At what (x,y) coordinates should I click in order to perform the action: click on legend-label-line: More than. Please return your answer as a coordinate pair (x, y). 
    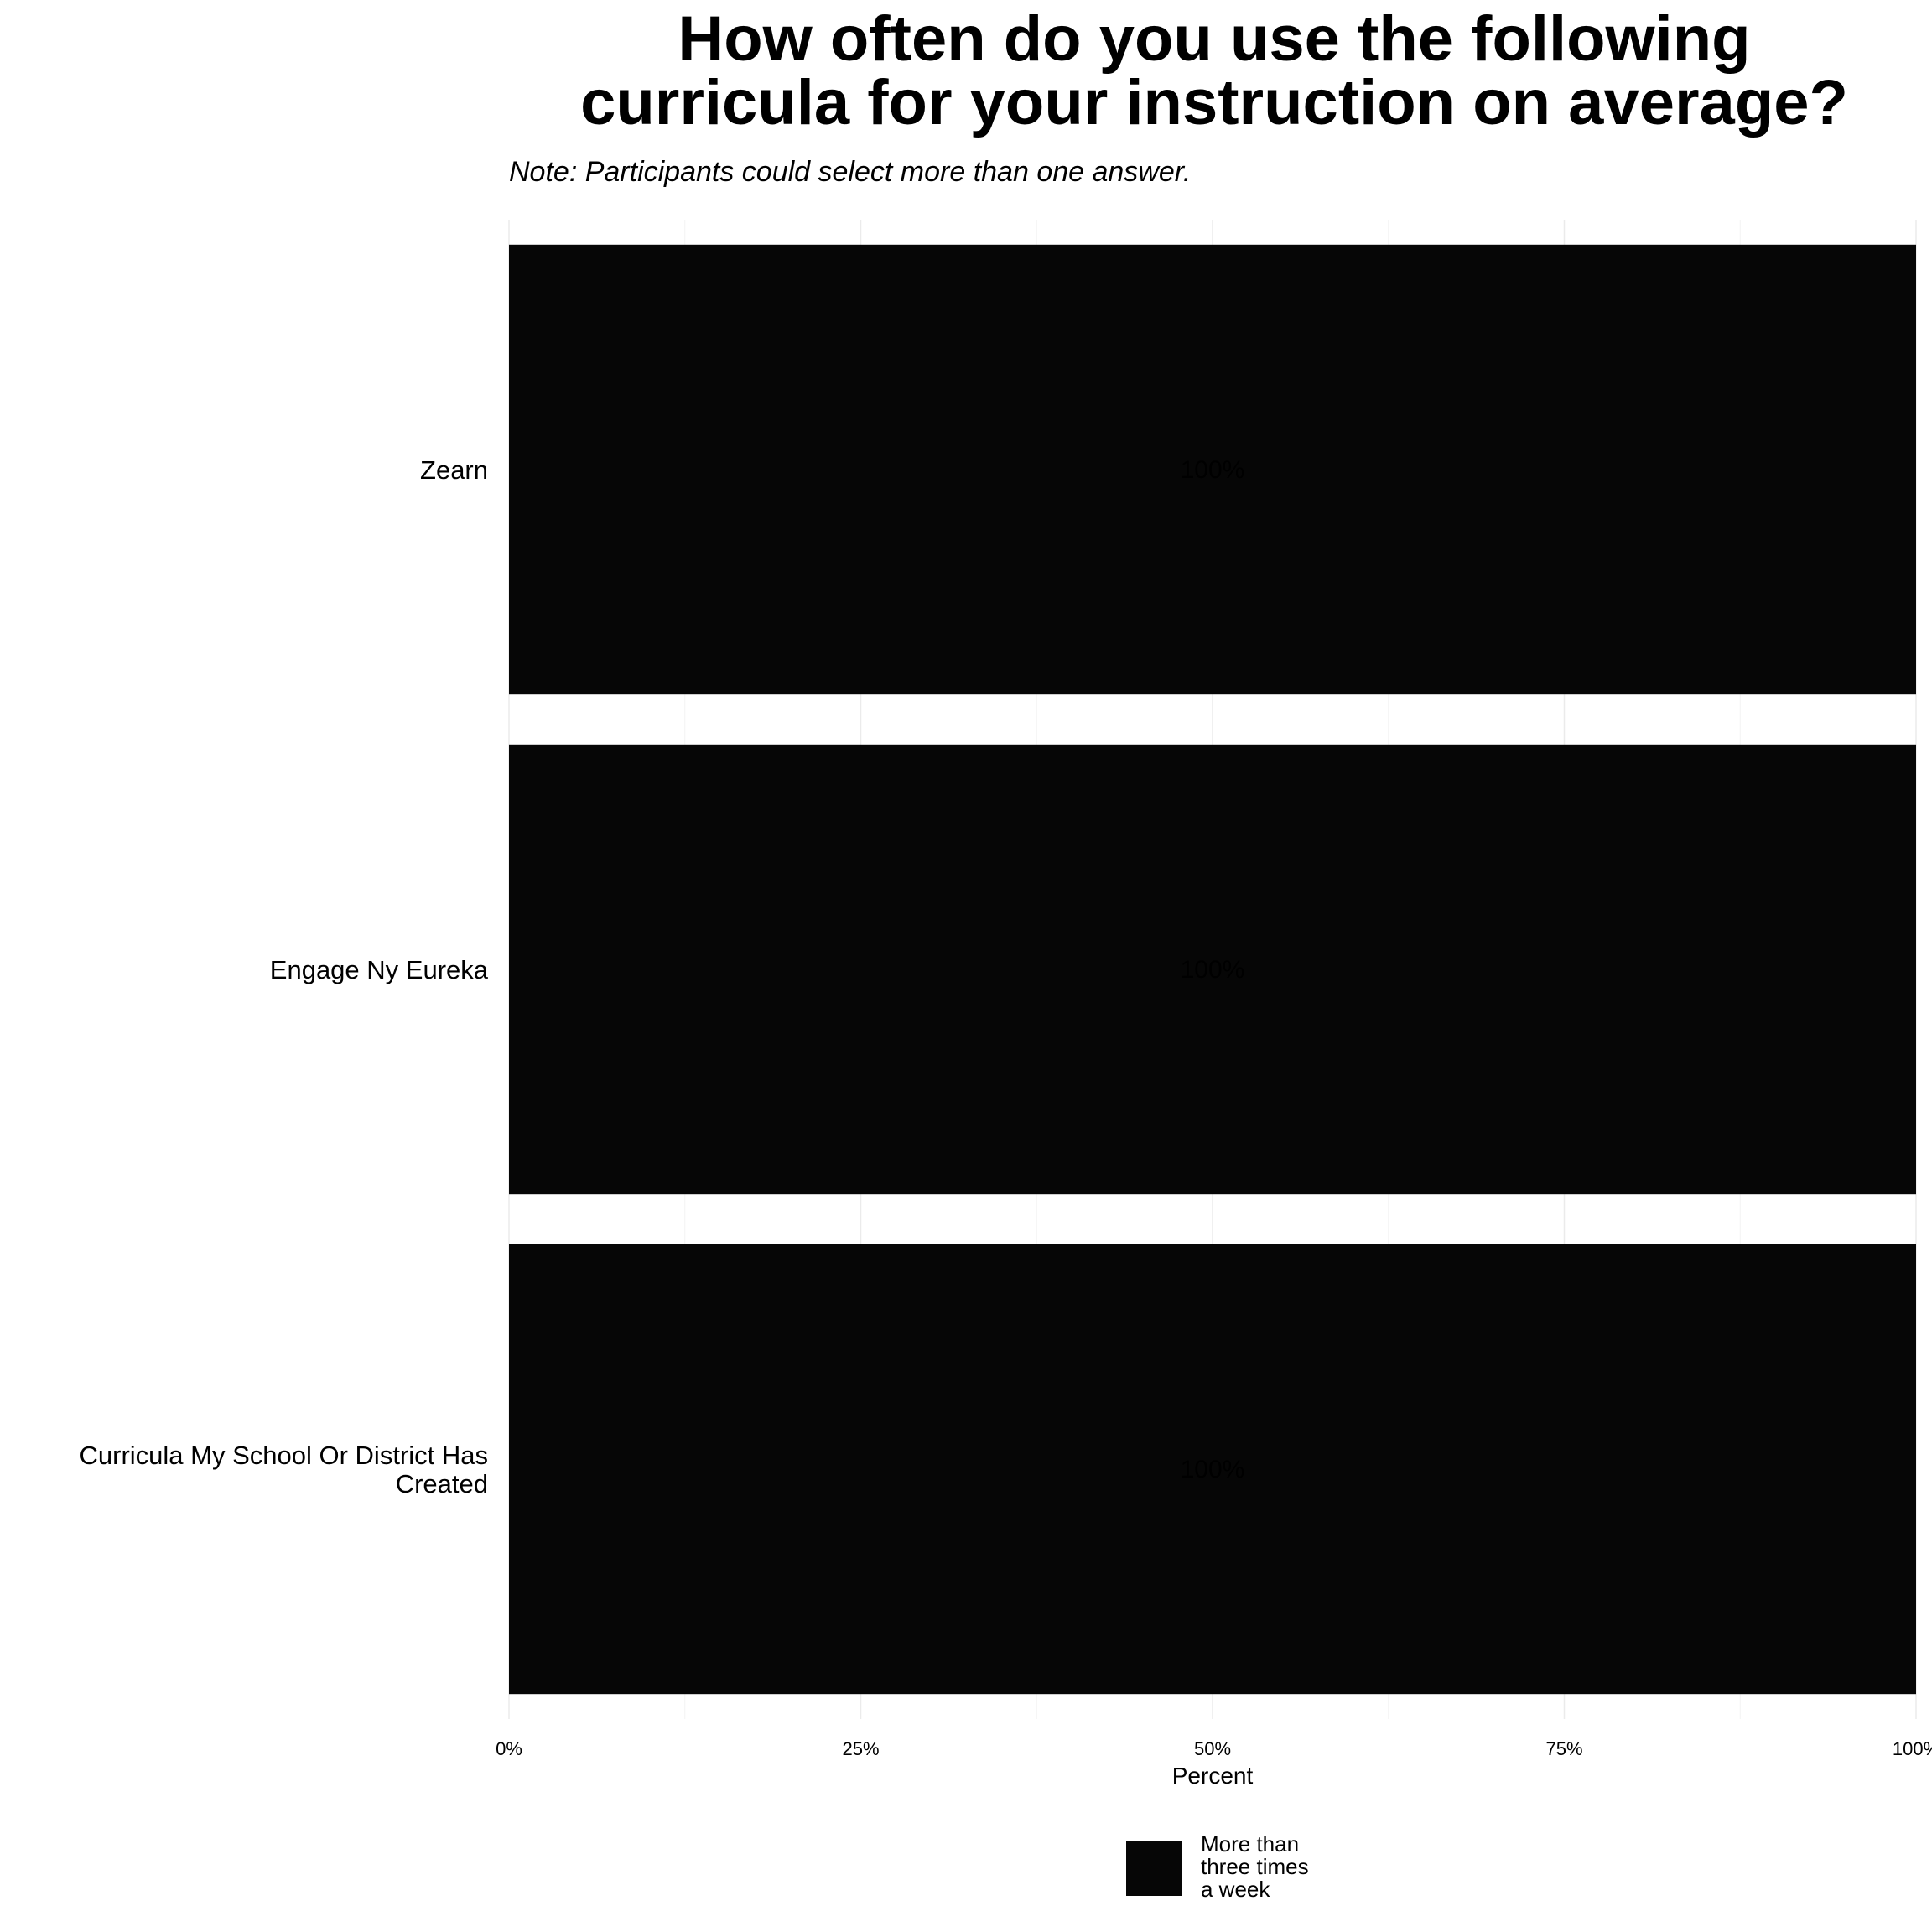
    Looking at the image, I should click on (1250, 1844).